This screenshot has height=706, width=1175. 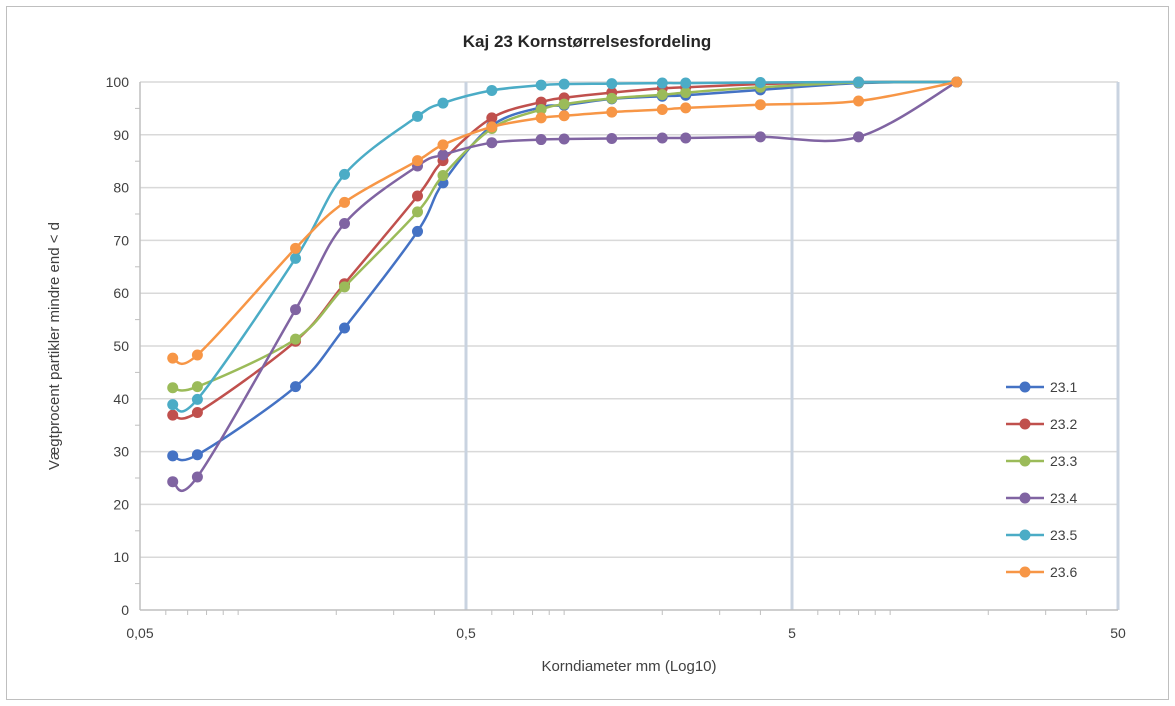 What do you see at coordinates (628, 666) in the screenshot?
I see `x-axis-label: Korndiameter mm (Log10)` at bounding box center [628, 666].